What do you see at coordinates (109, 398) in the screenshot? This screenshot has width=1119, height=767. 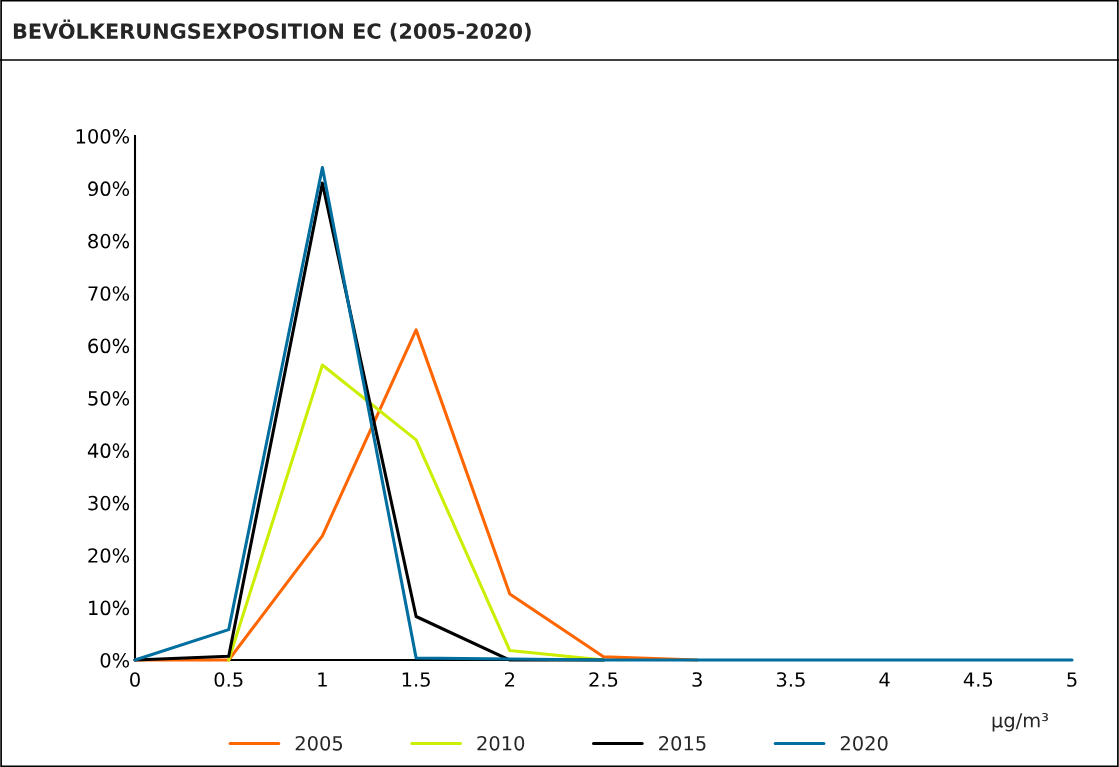 I see `y-tick-label: 50%` at bounding box center [109, 398].